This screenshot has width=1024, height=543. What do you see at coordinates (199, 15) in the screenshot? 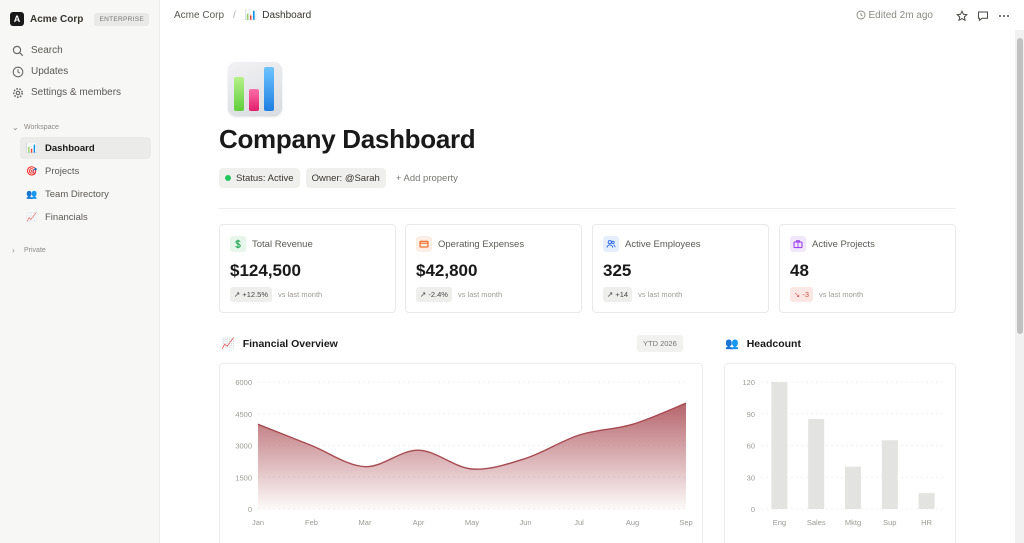
I see `breadcrumb-root: Acme Corp` at bounding box center [199, 15].